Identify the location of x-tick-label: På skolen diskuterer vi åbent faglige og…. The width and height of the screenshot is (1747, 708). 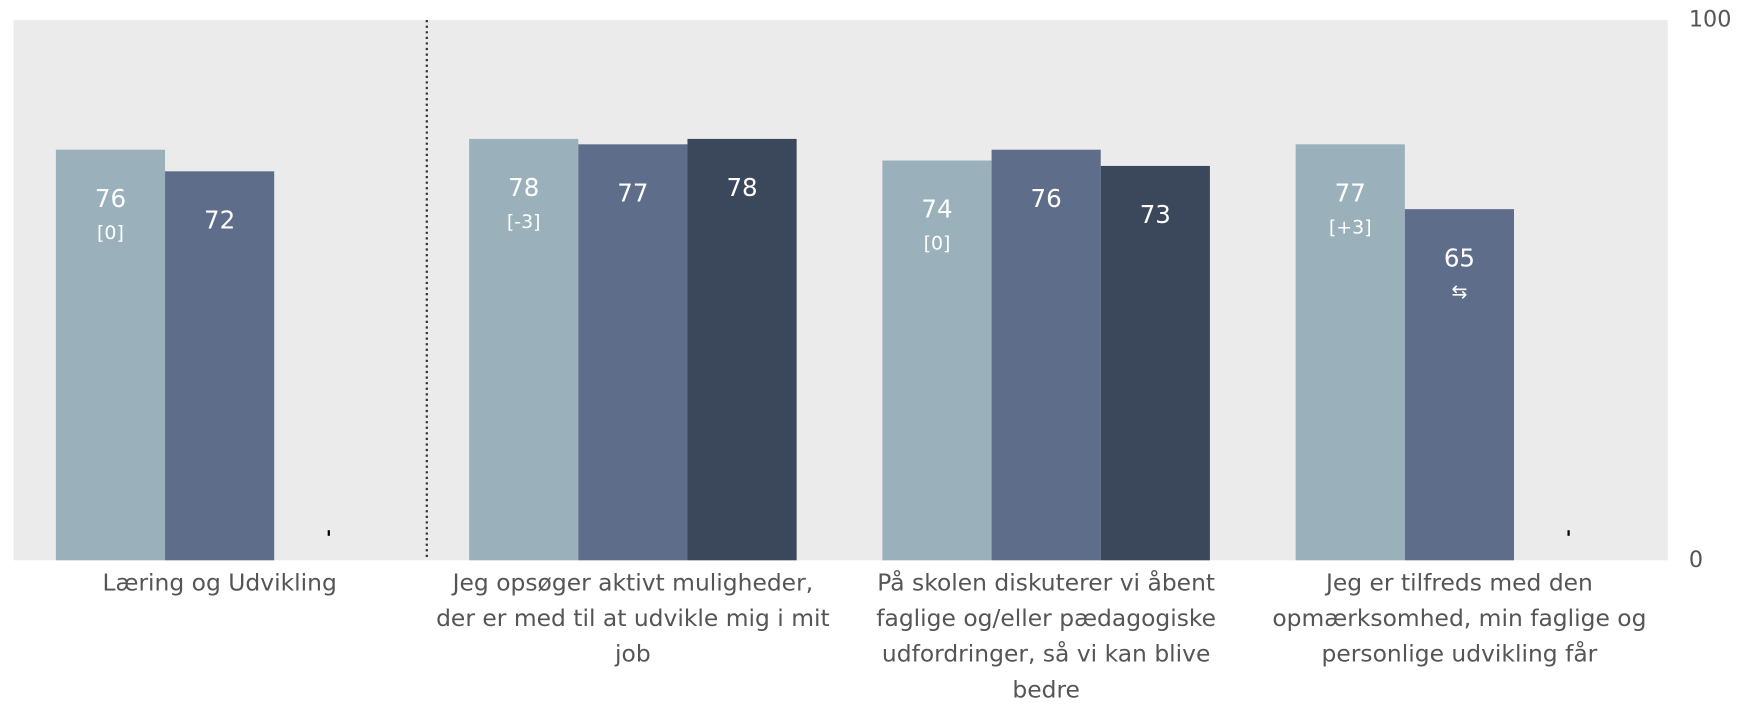
(1046, 636).